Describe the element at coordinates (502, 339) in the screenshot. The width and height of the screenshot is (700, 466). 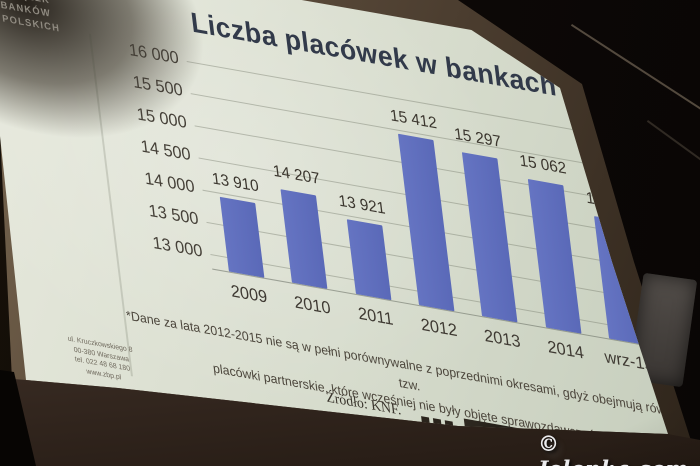
I see `x-tick-label: 2013` at that location.